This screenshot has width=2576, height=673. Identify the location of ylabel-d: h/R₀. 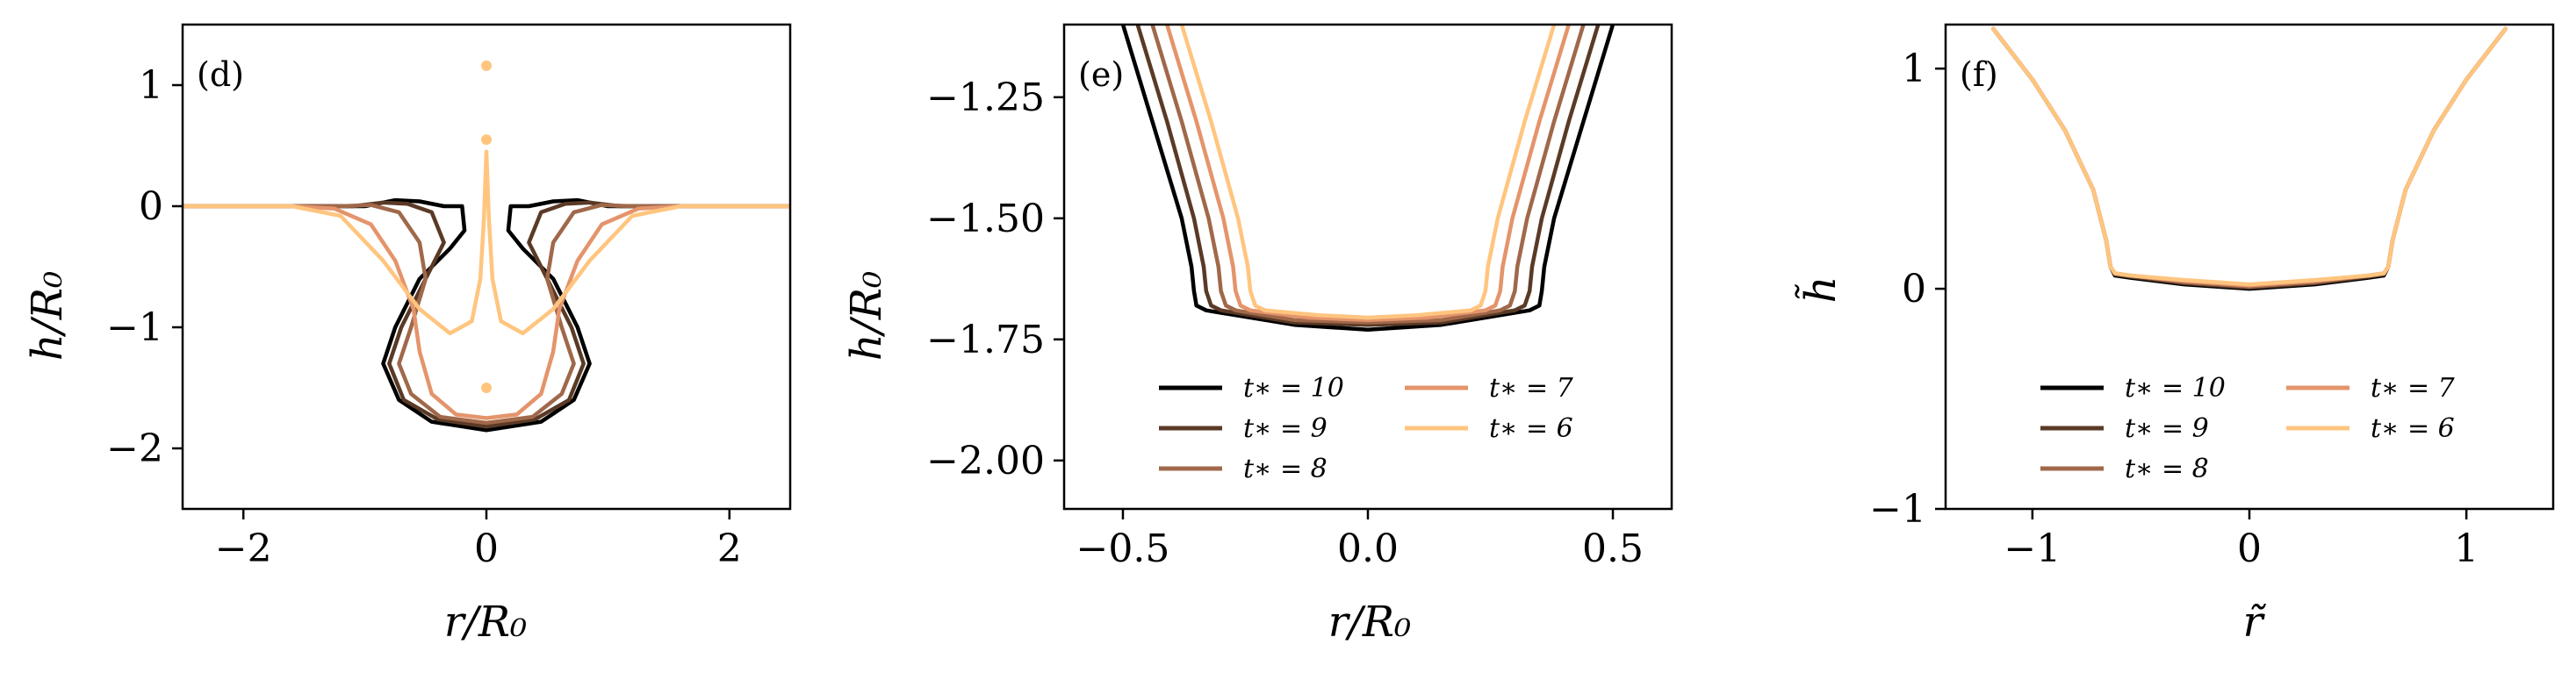
(47, 316).